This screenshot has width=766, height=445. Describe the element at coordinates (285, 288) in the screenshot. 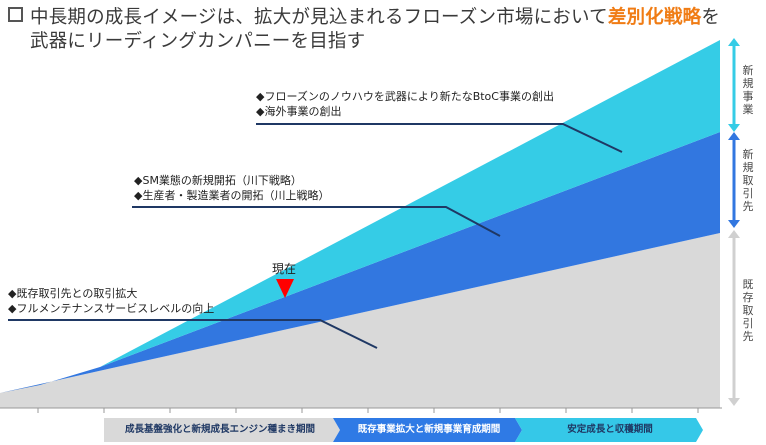

I see `now-marker-icon` at that location.